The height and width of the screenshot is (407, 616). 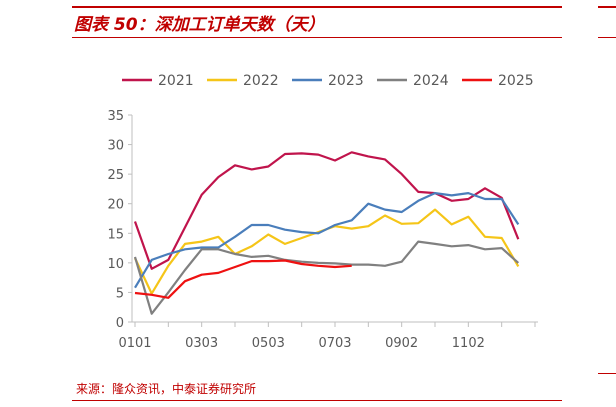 I want to click on legend-label-2023: 2023, so click(x=346, y=81).